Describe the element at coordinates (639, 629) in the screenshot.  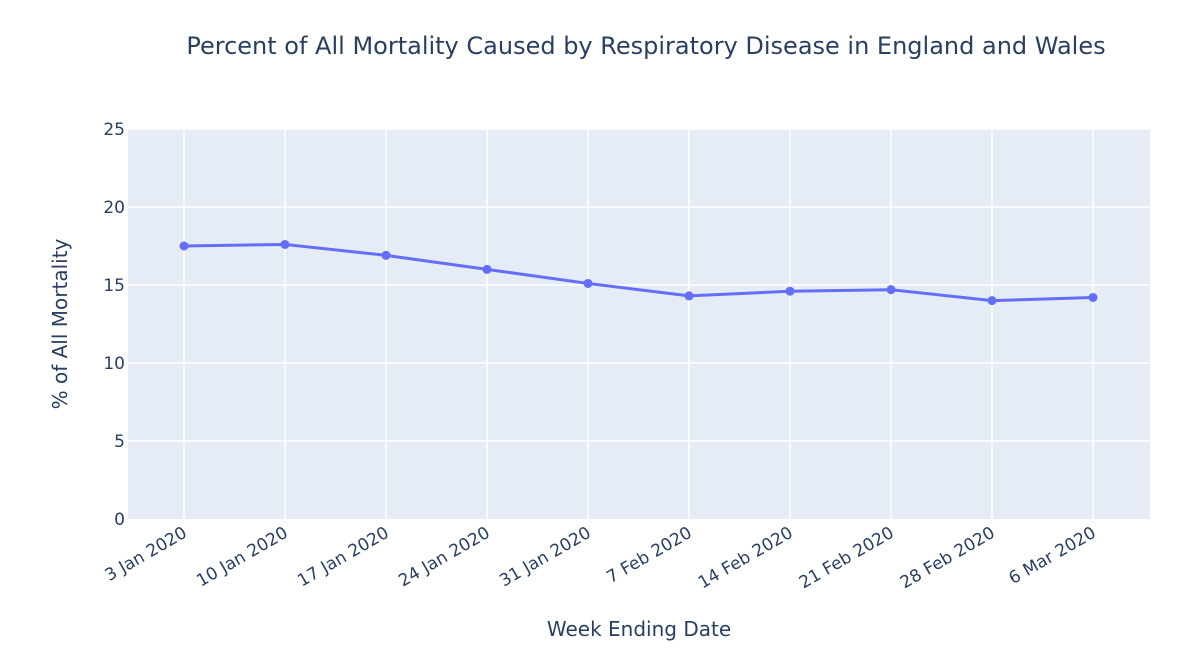
I see `x-axis-title: Week Ending Date` at that location.